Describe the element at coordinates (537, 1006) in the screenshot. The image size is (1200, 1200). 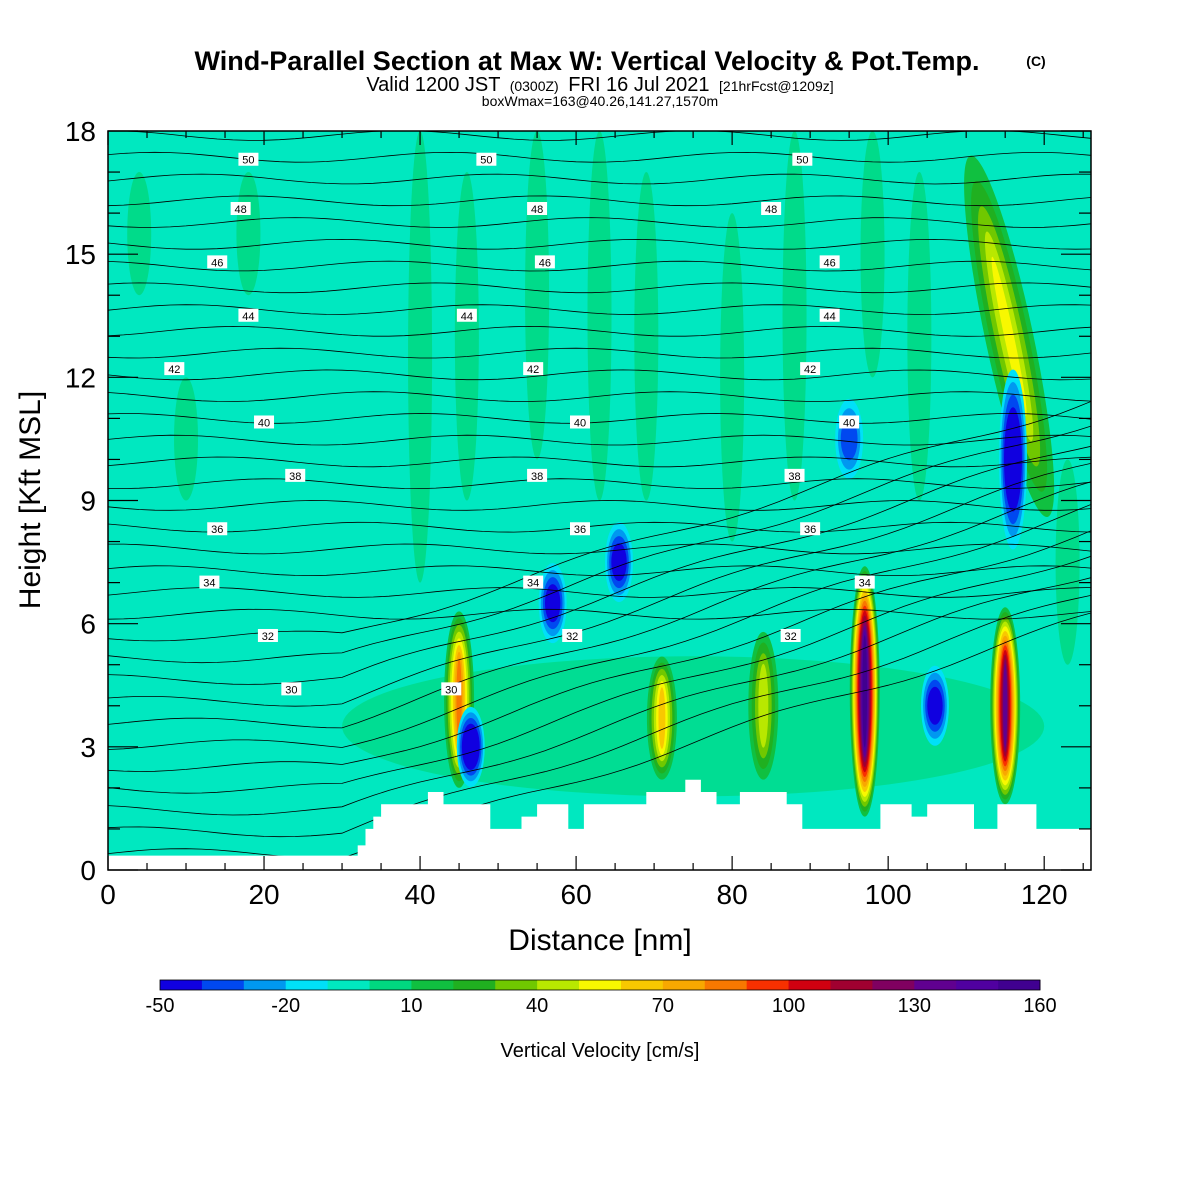
I see `colorbar-tick-label: 40` at that location.